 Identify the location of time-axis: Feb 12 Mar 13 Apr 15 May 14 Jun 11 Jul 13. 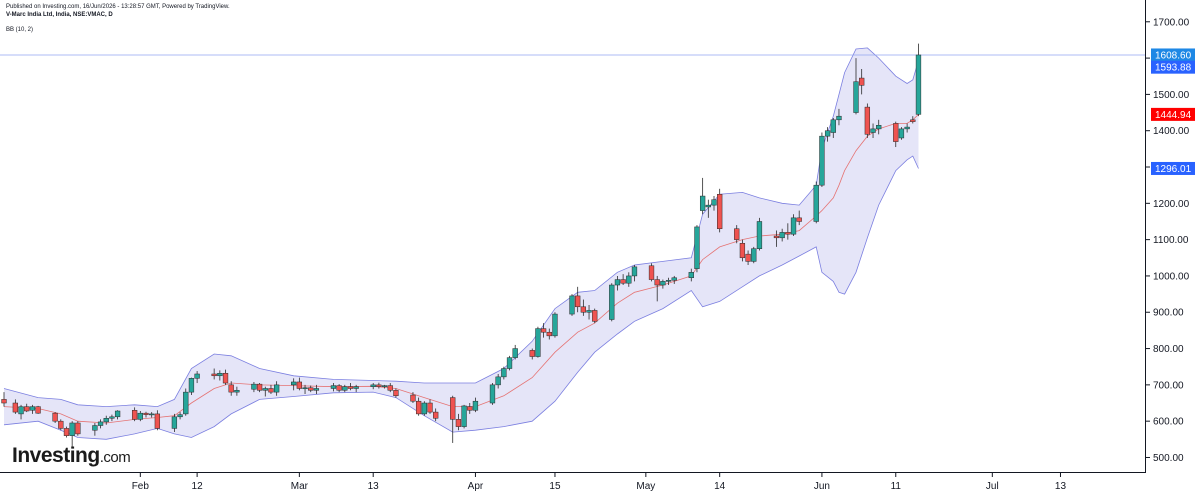
(599, 482).